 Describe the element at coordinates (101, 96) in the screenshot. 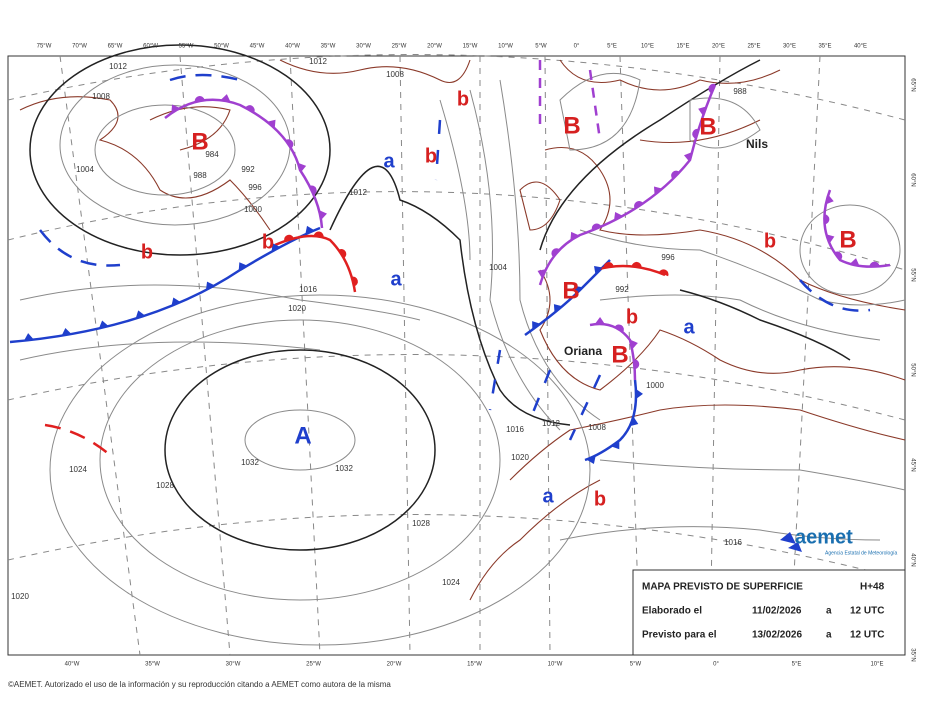

I see `isobar-label: 1008` at that location.